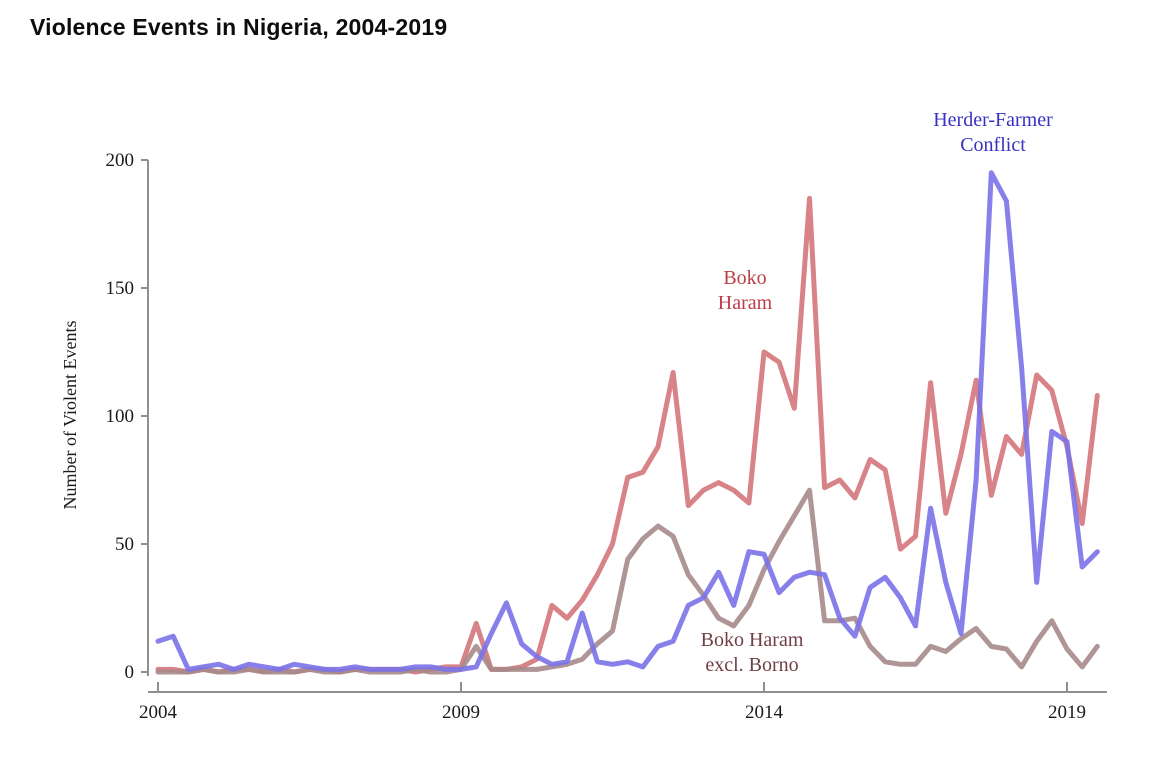 This screenshot has width=1162, height=762. What do you see at coordinates (993, 133) in the screenshot?
I see `series-label-herder-farmer-conflict: Herder-Farmer Conflict` at bounding box center [993, 133].